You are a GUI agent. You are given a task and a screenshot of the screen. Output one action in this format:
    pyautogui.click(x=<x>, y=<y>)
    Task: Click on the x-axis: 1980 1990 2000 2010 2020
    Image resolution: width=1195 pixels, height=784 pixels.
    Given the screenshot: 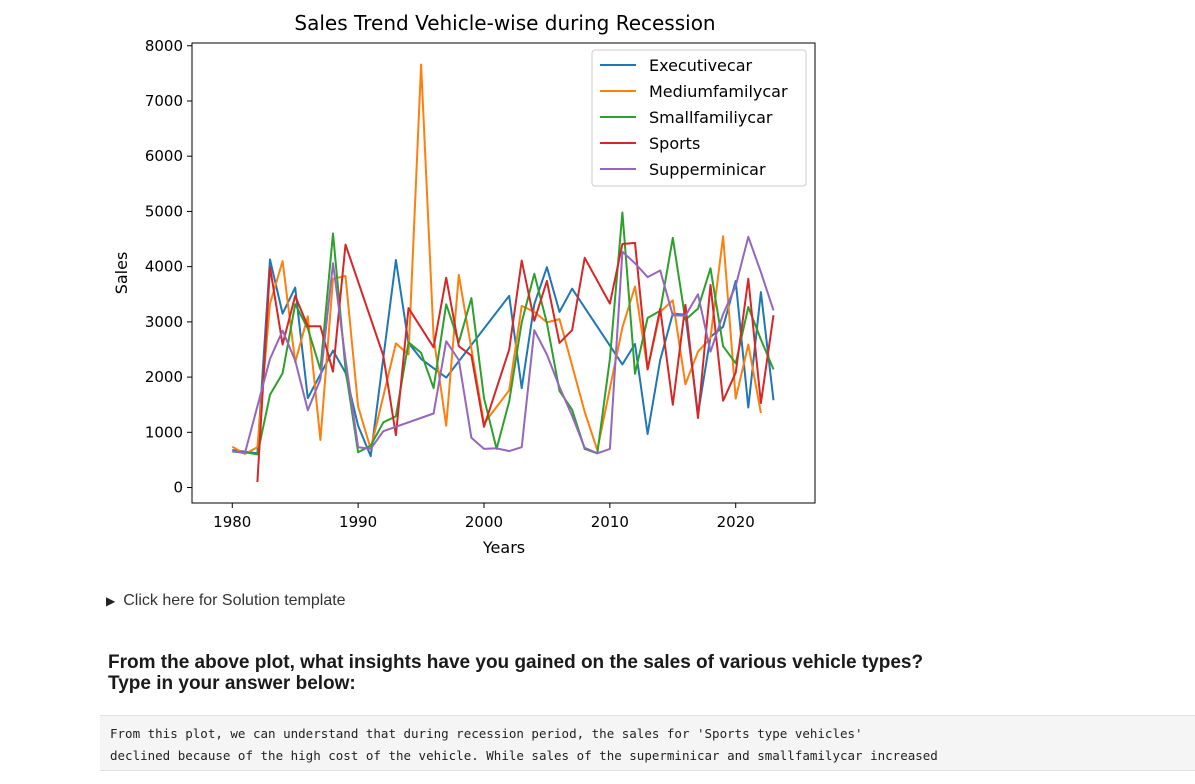 What is the action you would take?
    pyautogui.click(x=484, y=517)
    